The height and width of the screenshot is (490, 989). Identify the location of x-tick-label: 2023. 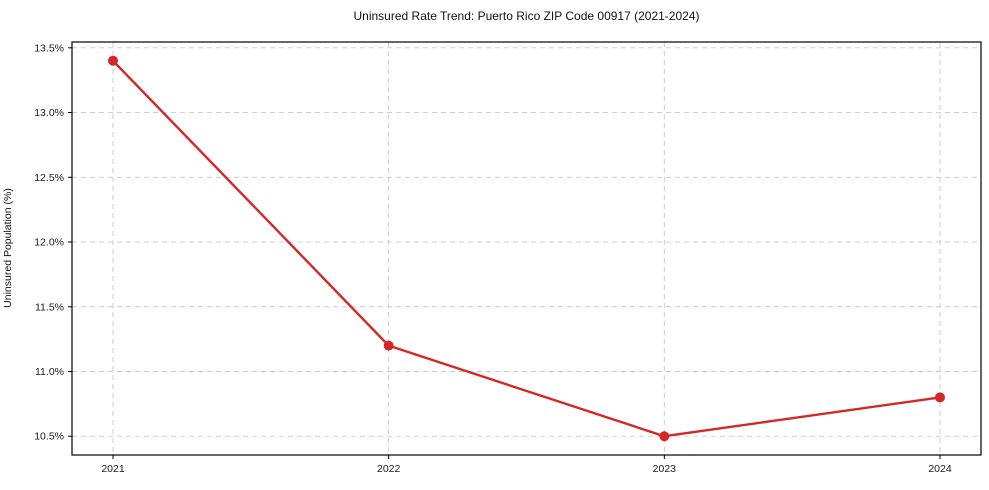
(665, 469).